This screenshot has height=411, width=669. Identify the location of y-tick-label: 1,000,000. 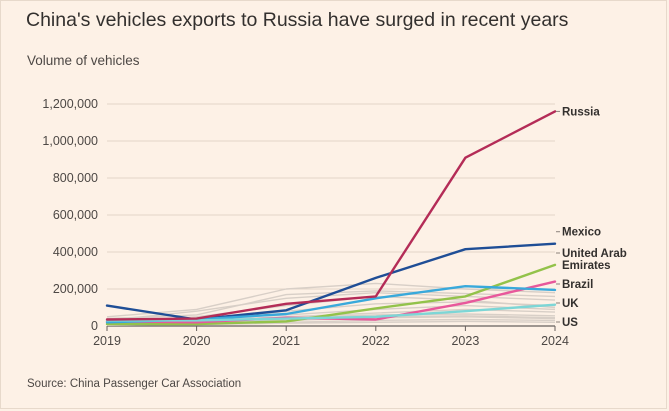
(70, 141).